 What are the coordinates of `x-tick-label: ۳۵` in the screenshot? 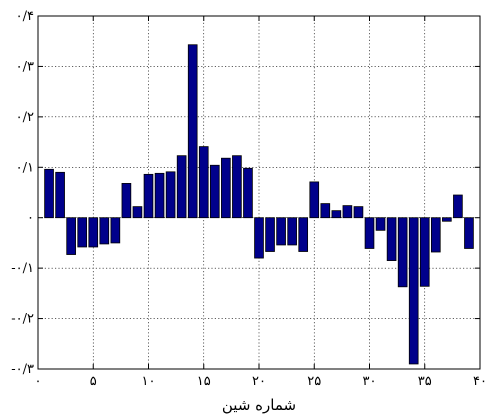 It's located at (425, 381).